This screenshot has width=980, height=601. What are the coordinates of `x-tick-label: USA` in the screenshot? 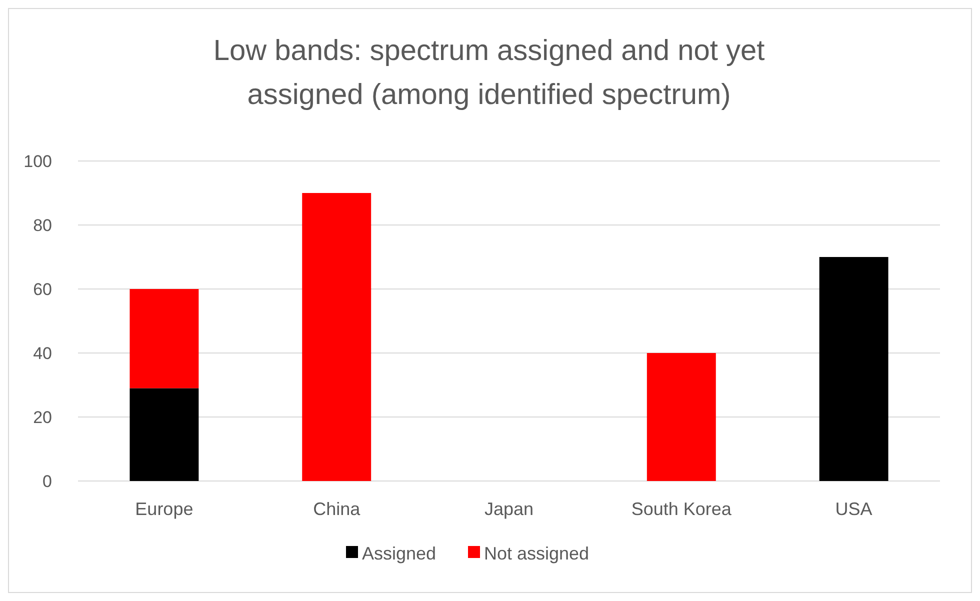 It's located at (853, 509).